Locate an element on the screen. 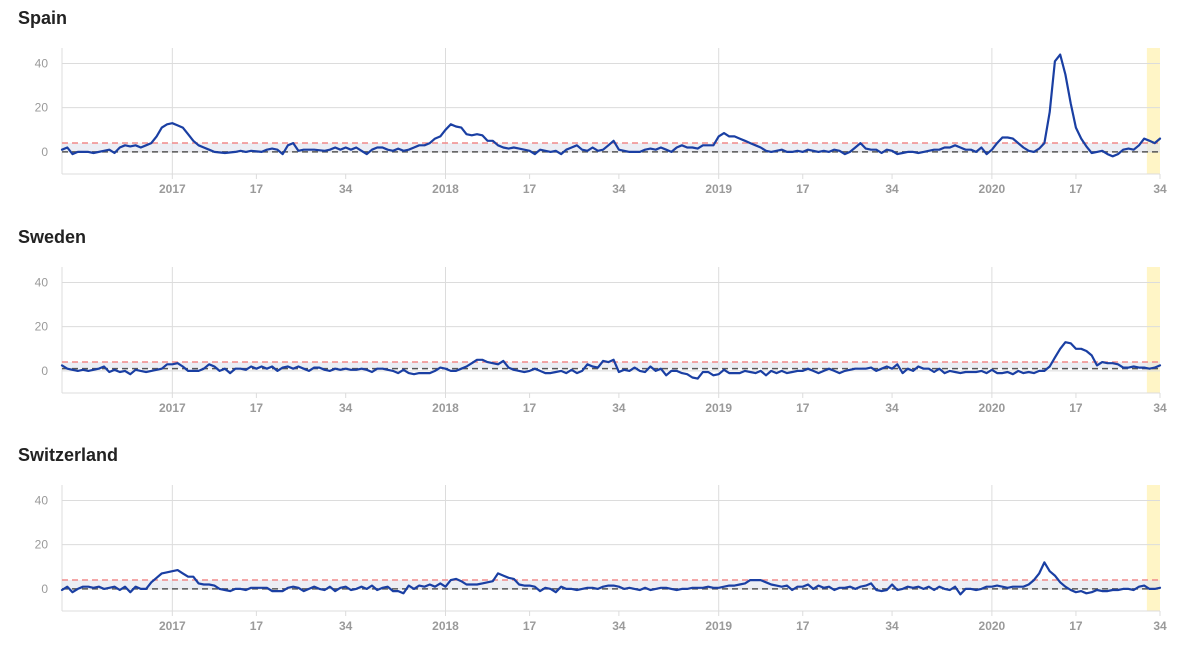 This screenshot has width=1177, height=645. chart-title: Sweden is located at coordinates (52, 237).